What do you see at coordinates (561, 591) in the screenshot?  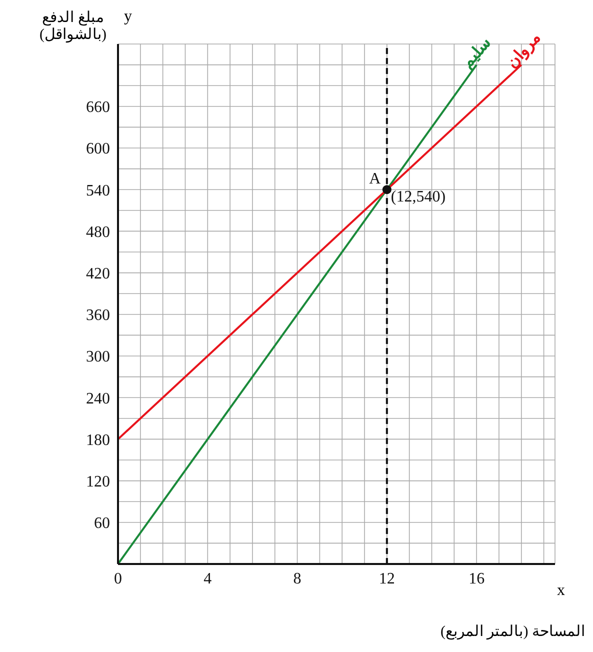 I see `text: x` at bounding box center [561, 591].